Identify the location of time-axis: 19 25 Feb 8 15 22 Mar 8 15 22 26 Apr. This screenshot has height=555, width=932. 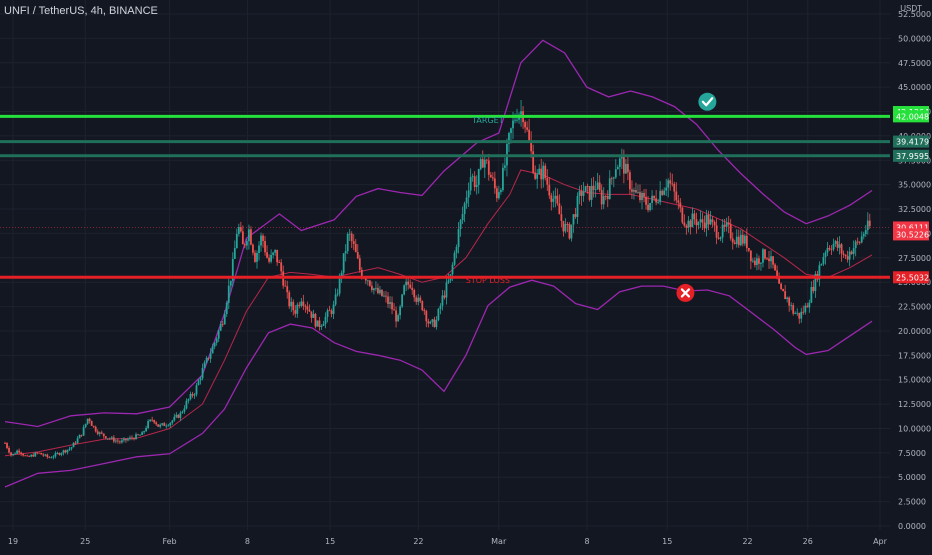
(448, 541).